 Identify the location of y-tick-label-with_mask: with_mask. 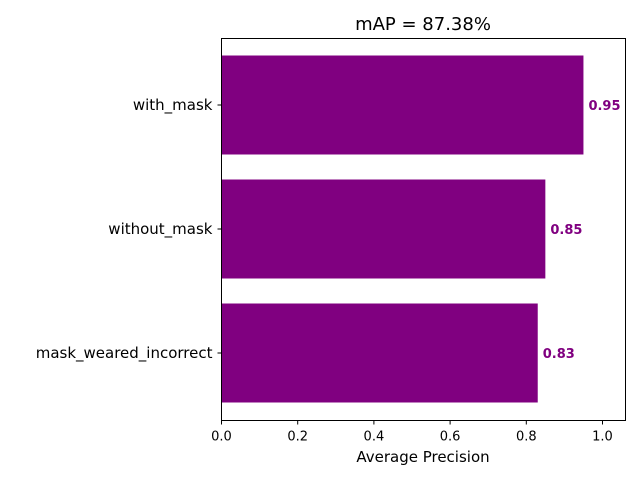
(173, 105).